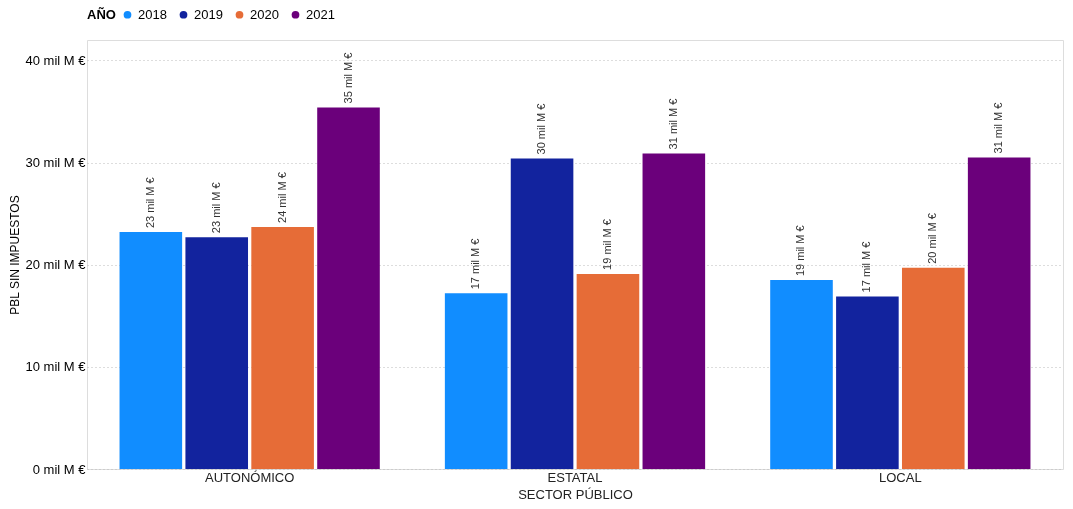  I want to click on legend-label: 2019, so click(208, 14).